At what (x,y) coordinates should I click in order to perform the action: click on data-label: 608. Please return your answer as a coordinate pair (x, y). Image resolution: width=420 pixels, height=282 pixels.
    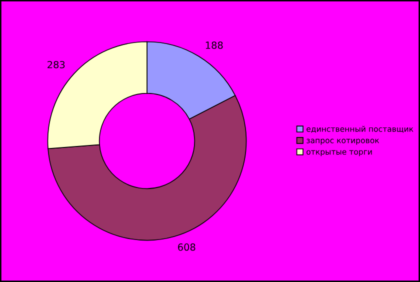
    Looking at the image, I should click on (187, 247).